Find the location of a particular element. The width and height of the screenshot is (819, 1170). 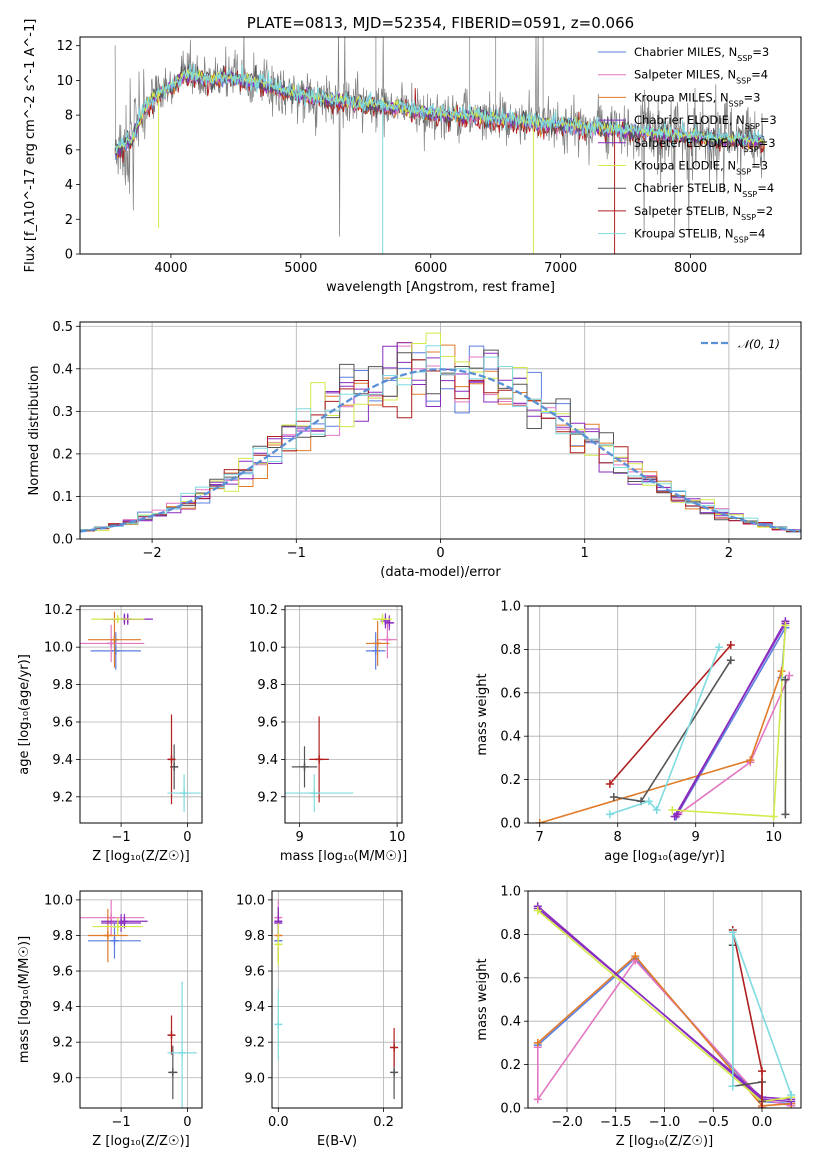

y-tick-label: 1.0 is located at coordinates (510, 892).